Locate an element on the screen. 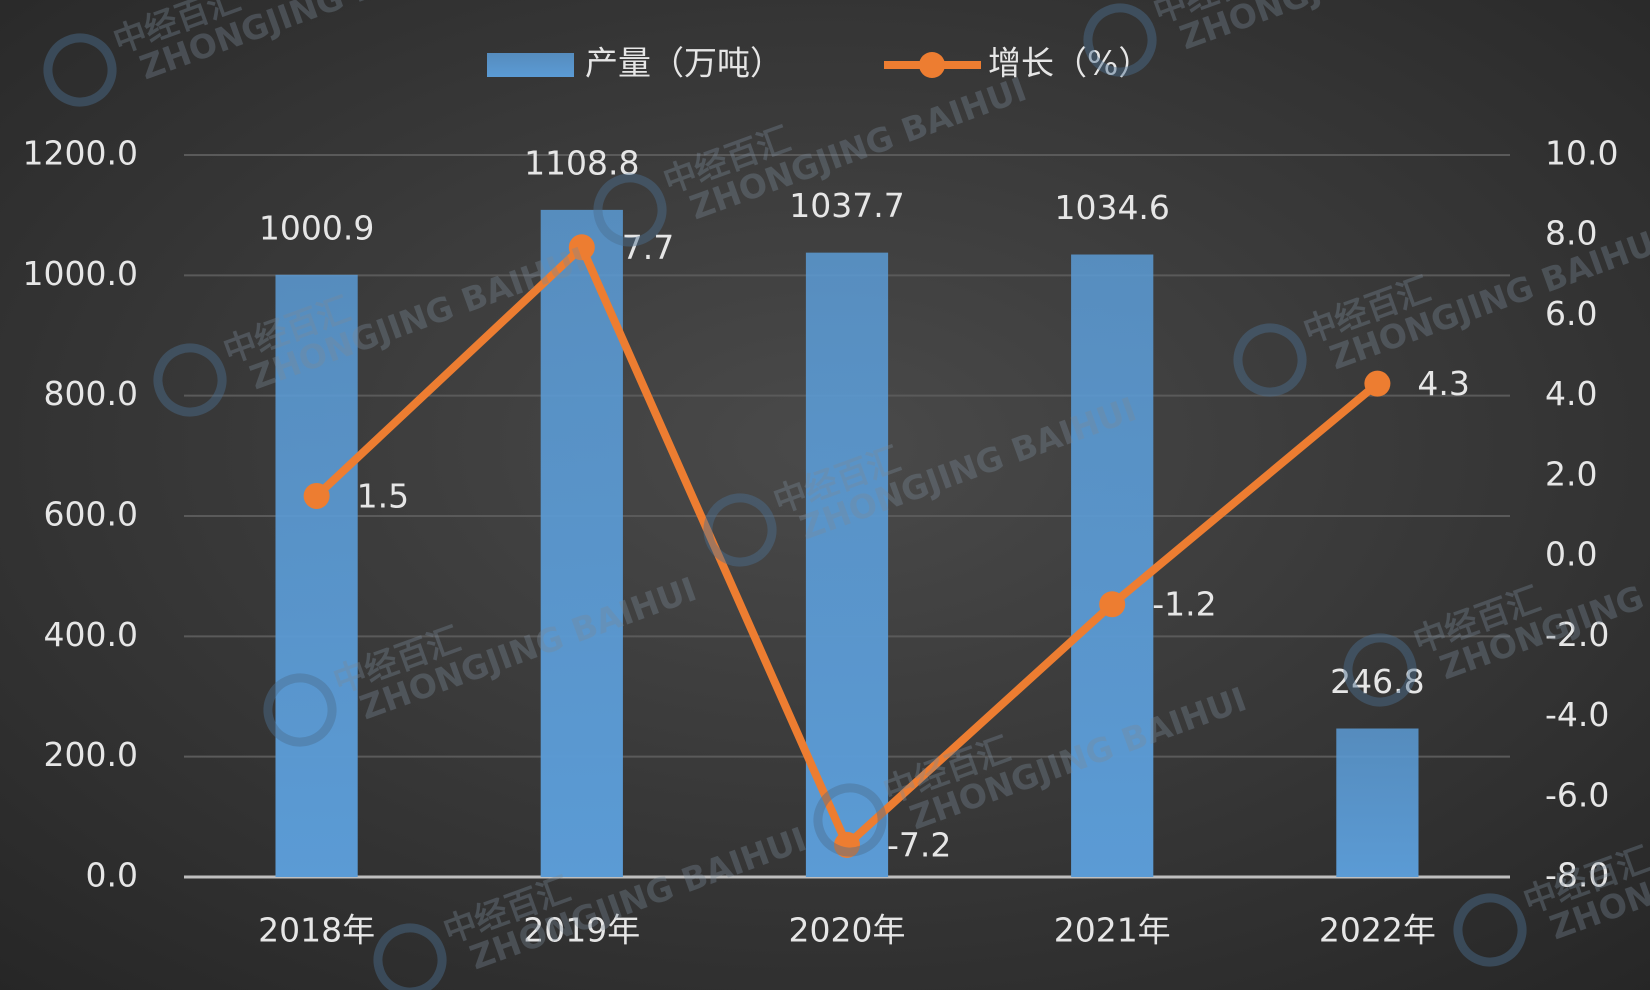  data-label: 1037.7 is located at coordinates (846, 205).